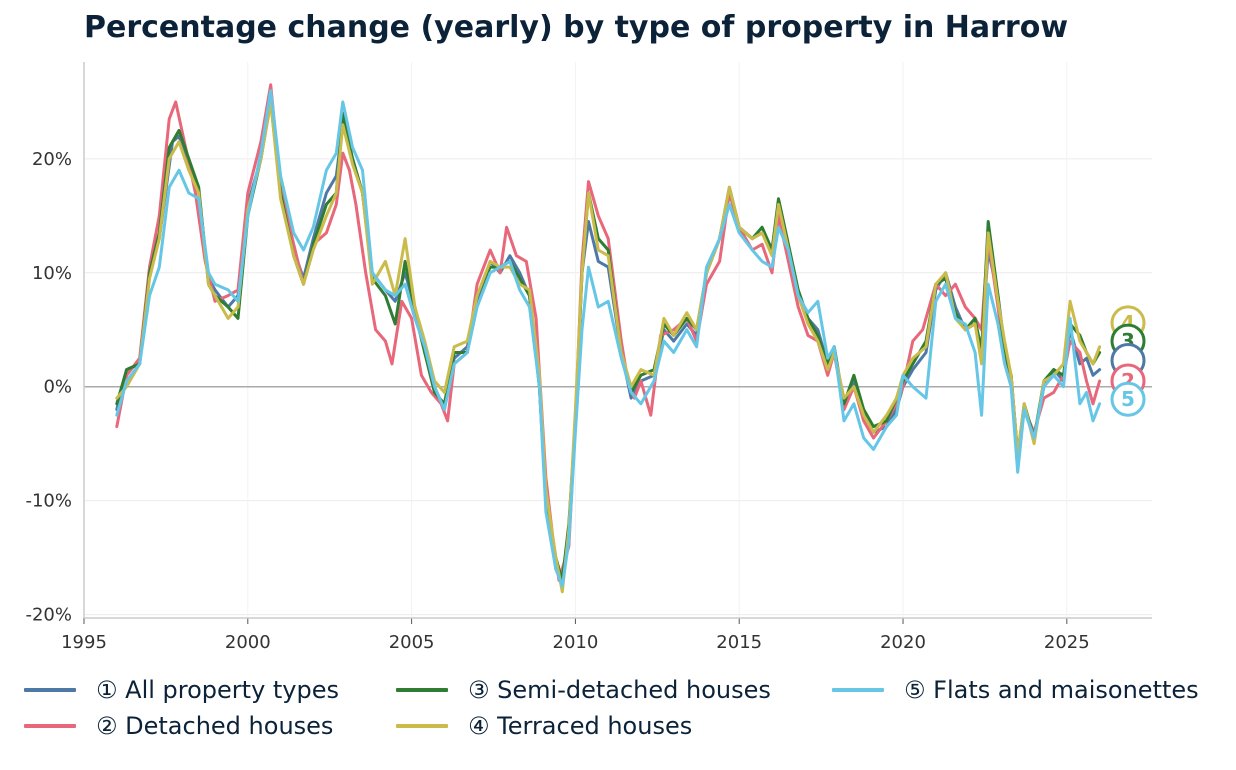 The width and height of the screenshot is (1236, 770). What do you see at coordinates (576, 642) in the screenshot?
I see `x-tick-label: 2010` at bounding box center [576, 642].